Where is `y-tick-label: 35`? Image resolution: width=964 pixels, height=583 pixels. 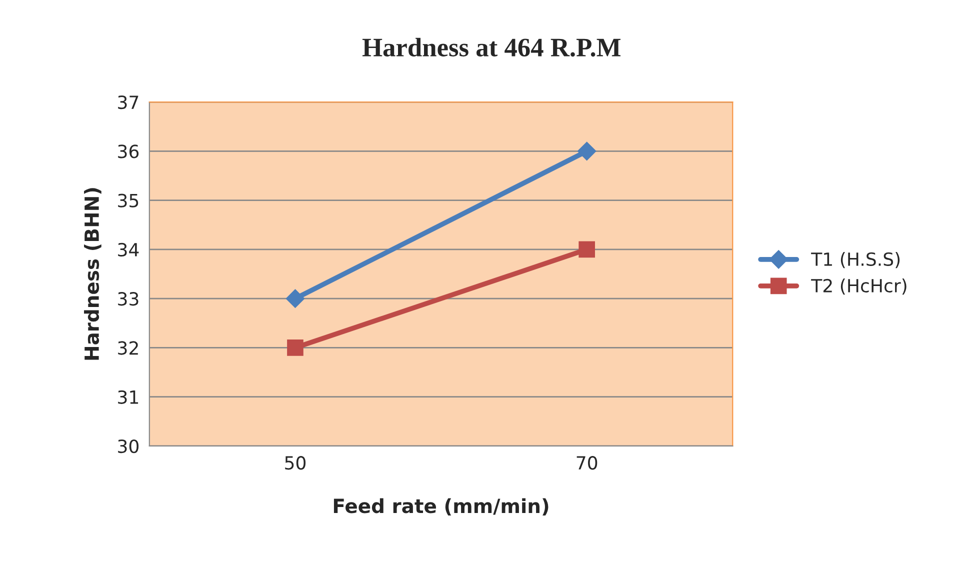 y-tick-label: 35 is located at coordinates (128, 201).